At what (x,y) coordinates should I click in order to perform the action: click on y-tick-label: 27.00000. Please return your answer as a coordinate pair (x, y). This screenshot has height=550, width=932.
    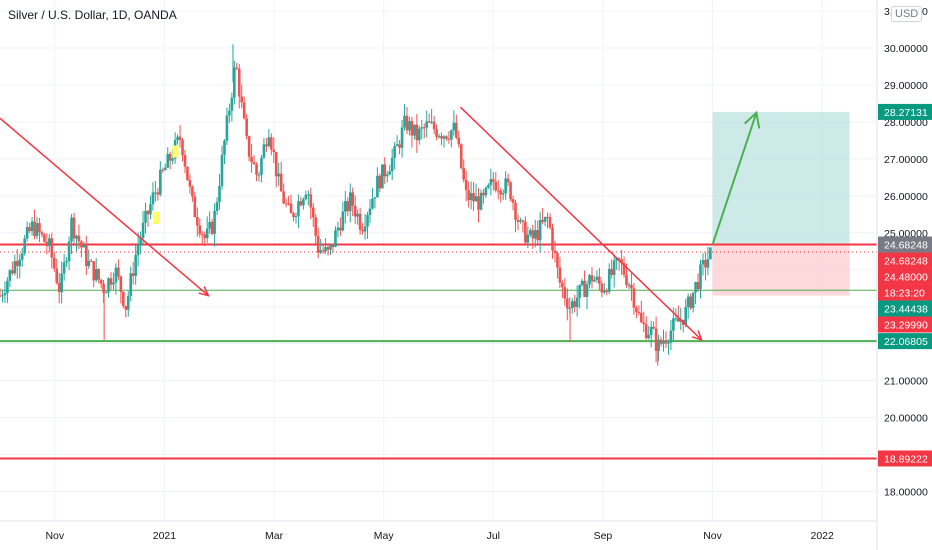
    Looking at the image, I should click on (906, 160).